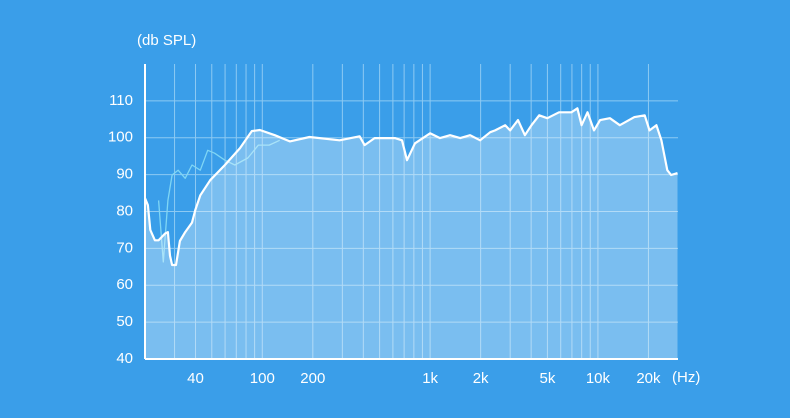 This screenshot has height=418, width=790. I want to click on x-tick-label: 40, so click(195, 378).